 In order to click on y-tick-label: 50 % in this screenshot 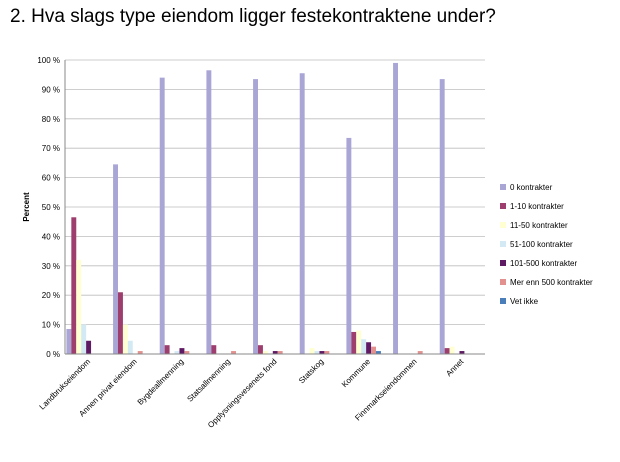, I will do `click(51, 207)`.